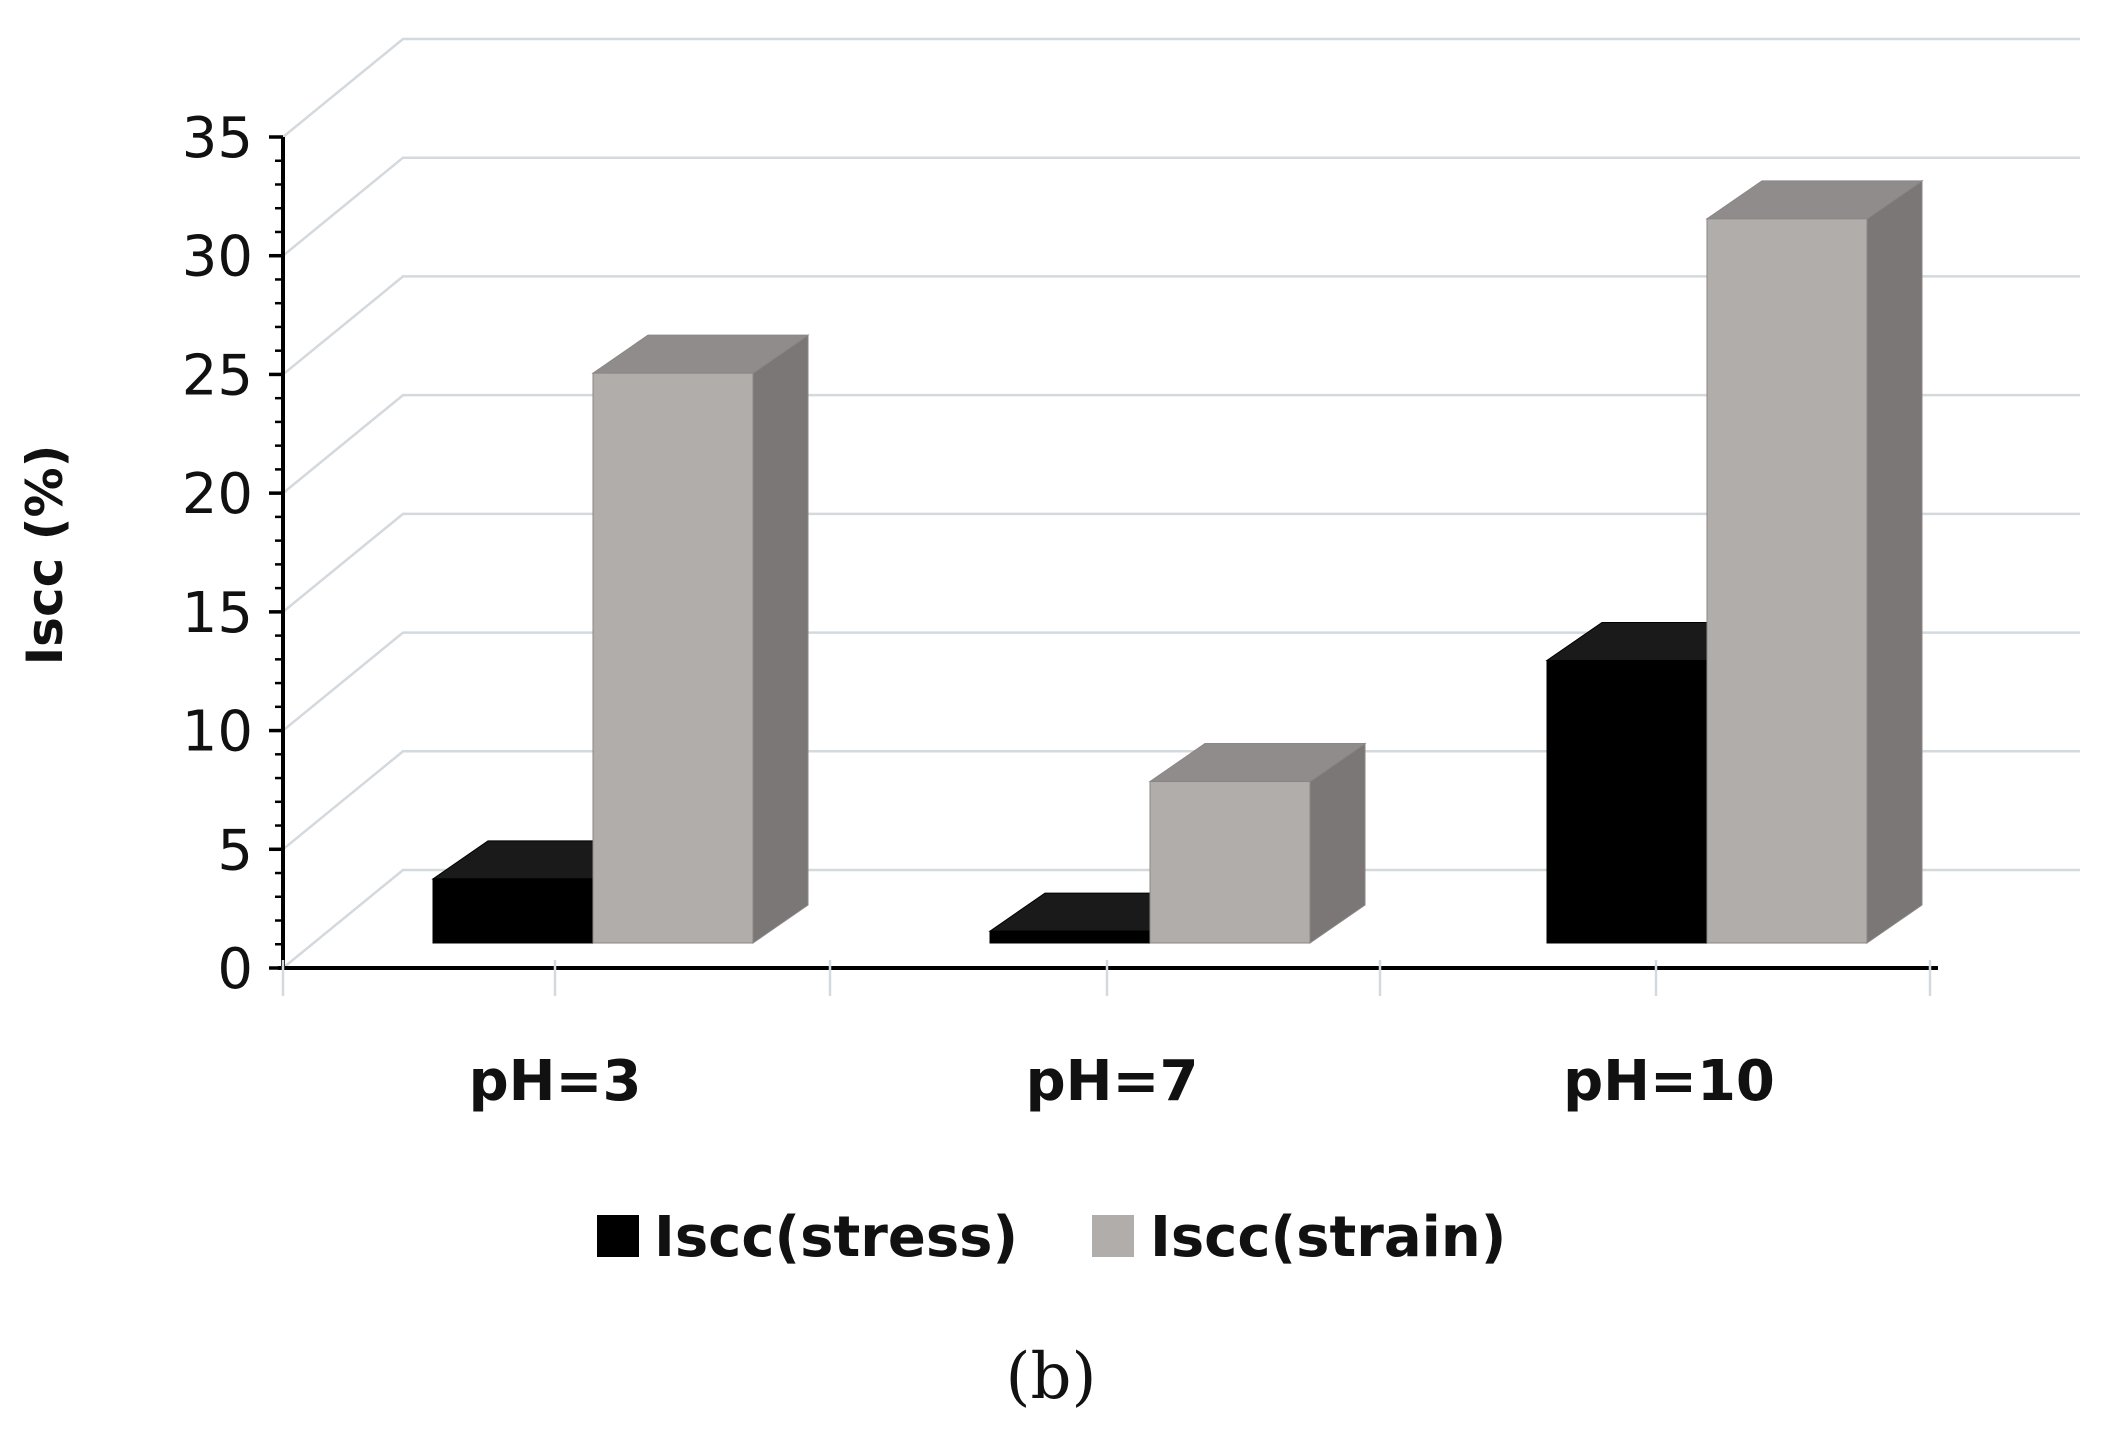  I want to click on y-tick-label: 10, so click(217, 732).